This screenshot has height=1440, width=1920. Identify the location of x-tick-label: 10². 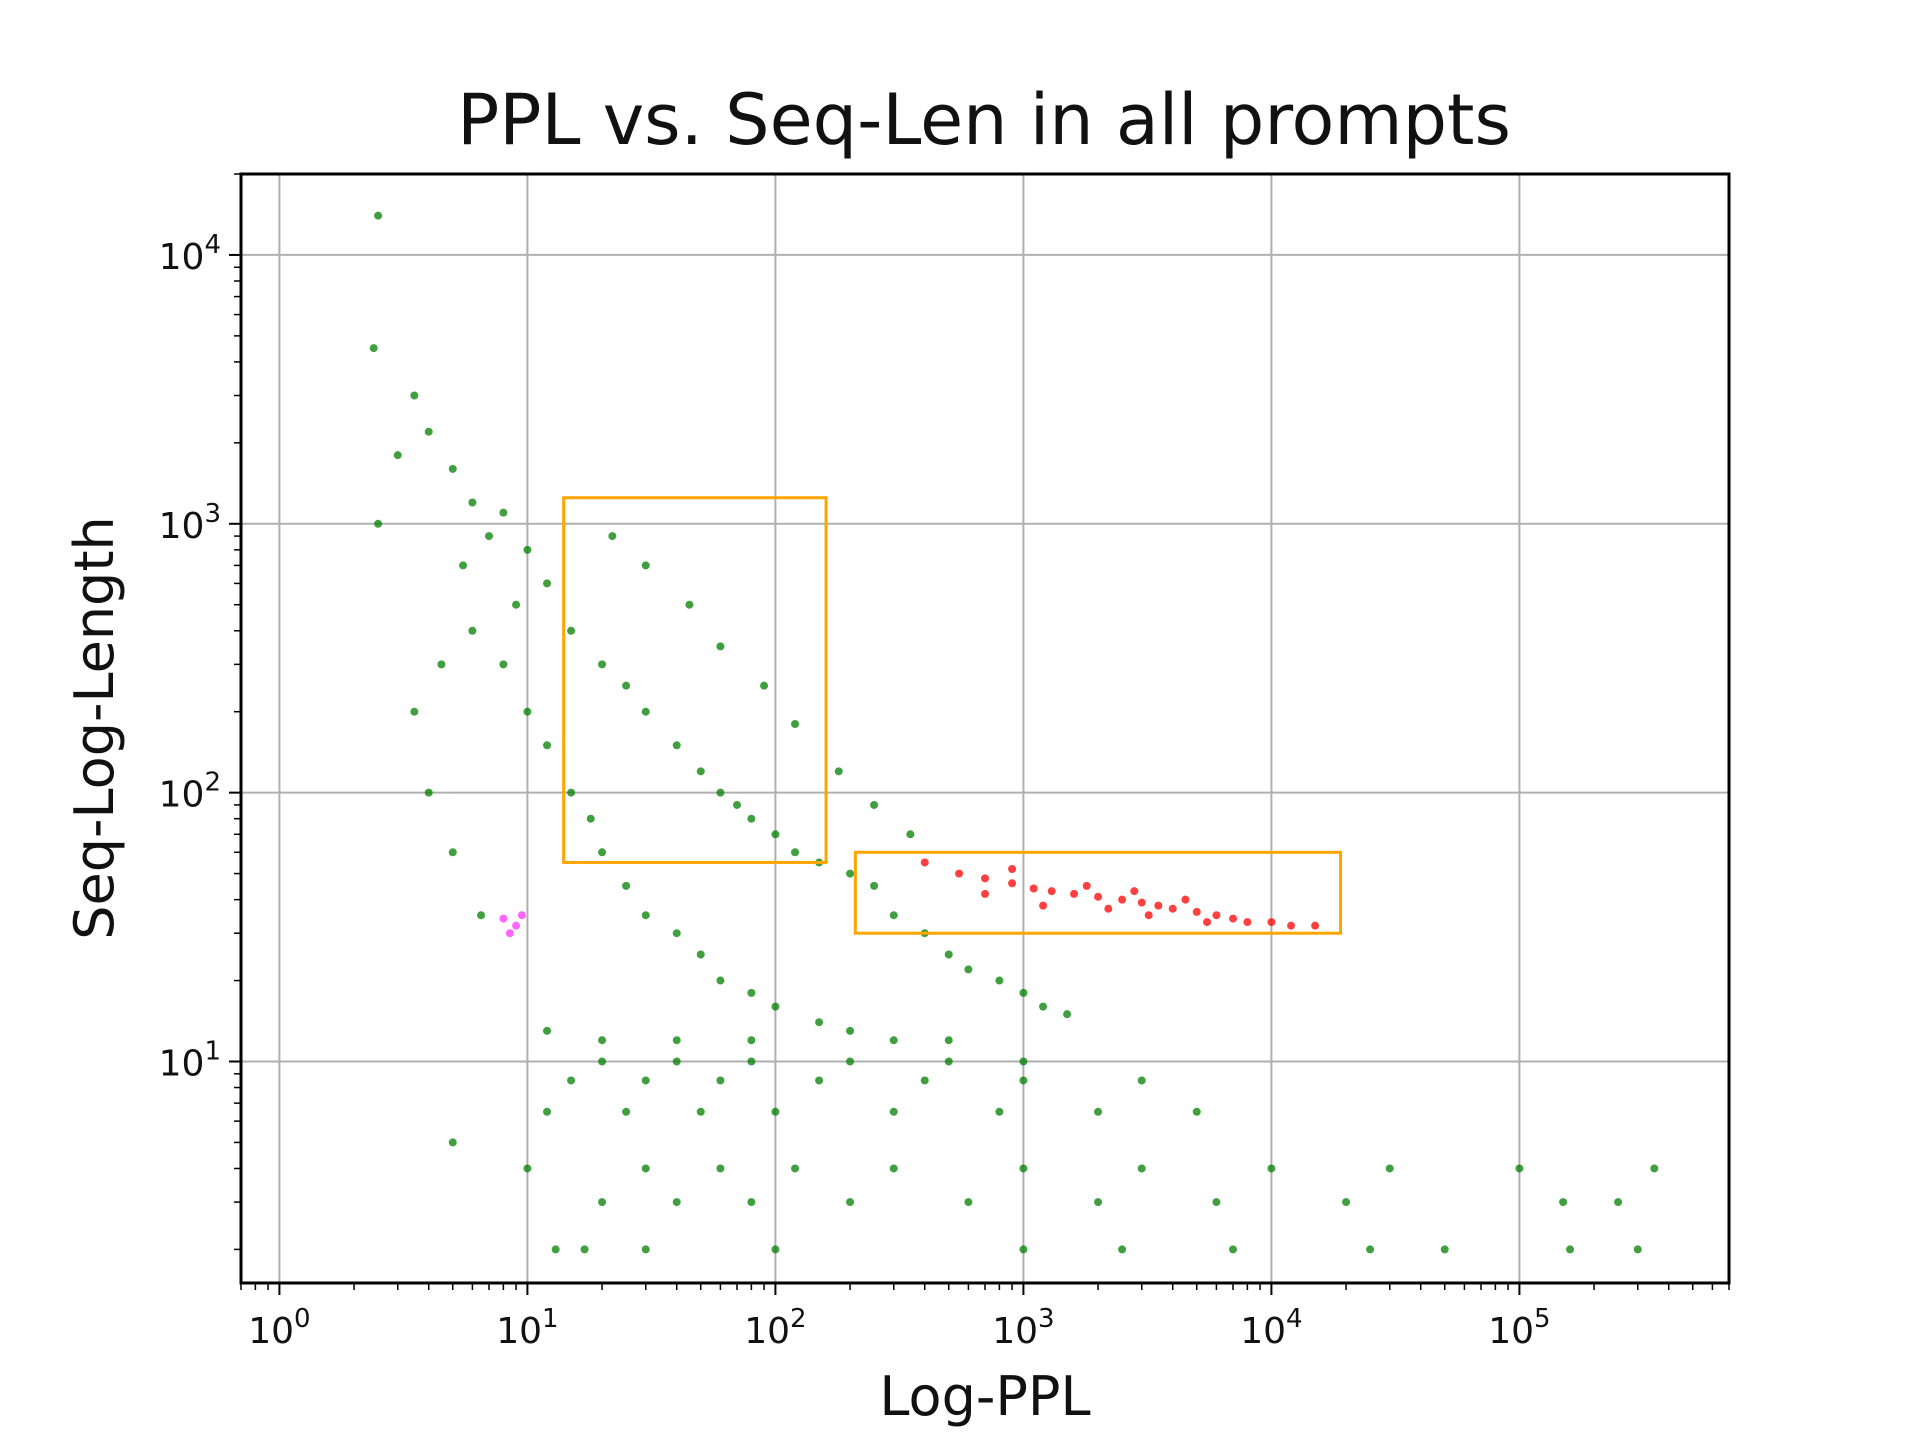
(775, 1328).